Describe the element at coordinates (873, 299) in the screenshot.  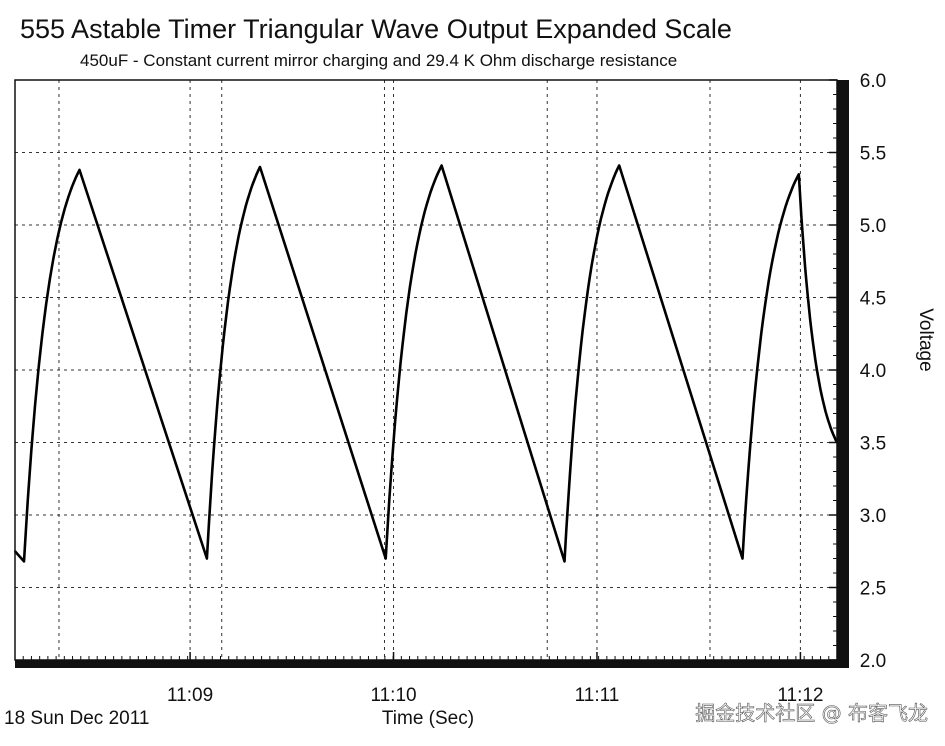
I see `y-tick-label: 4.5` at that location.